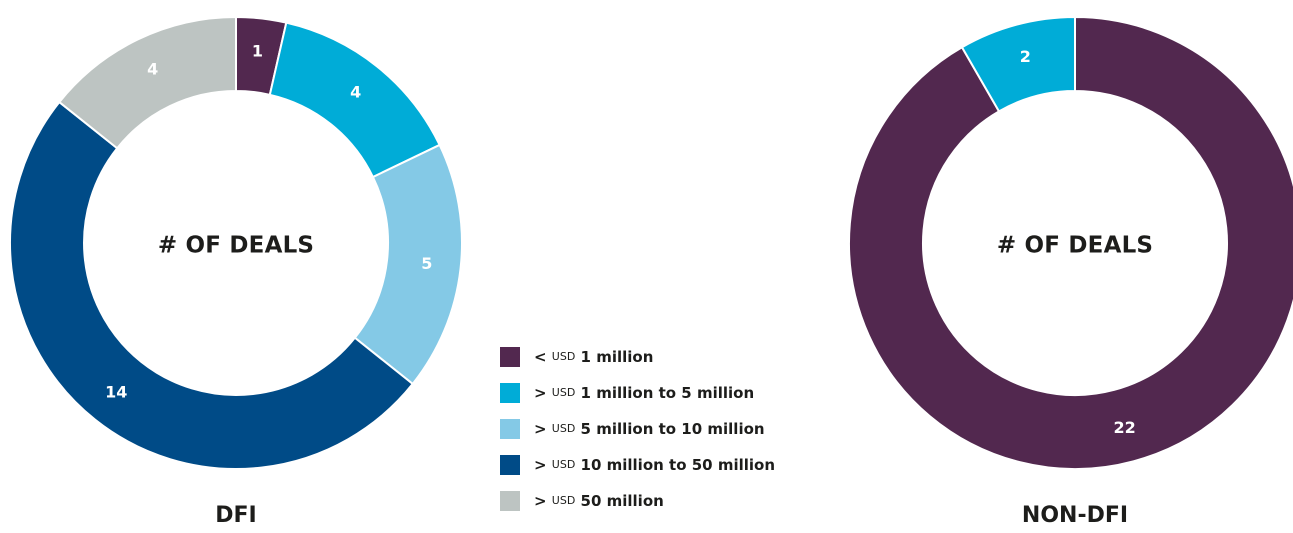  I want to click on slice-label-1: 2, so click(1025, 56).